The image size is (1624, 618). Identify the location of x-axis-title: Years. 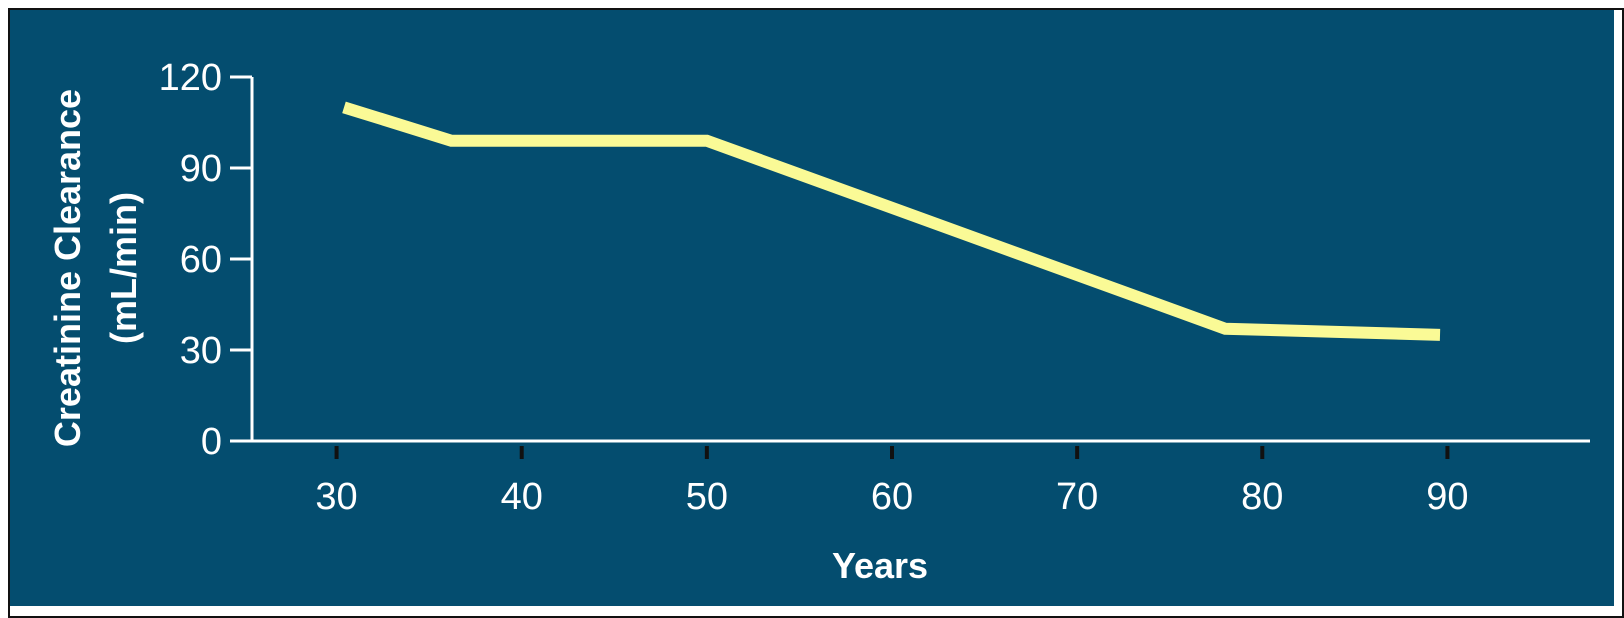
(880, 565).